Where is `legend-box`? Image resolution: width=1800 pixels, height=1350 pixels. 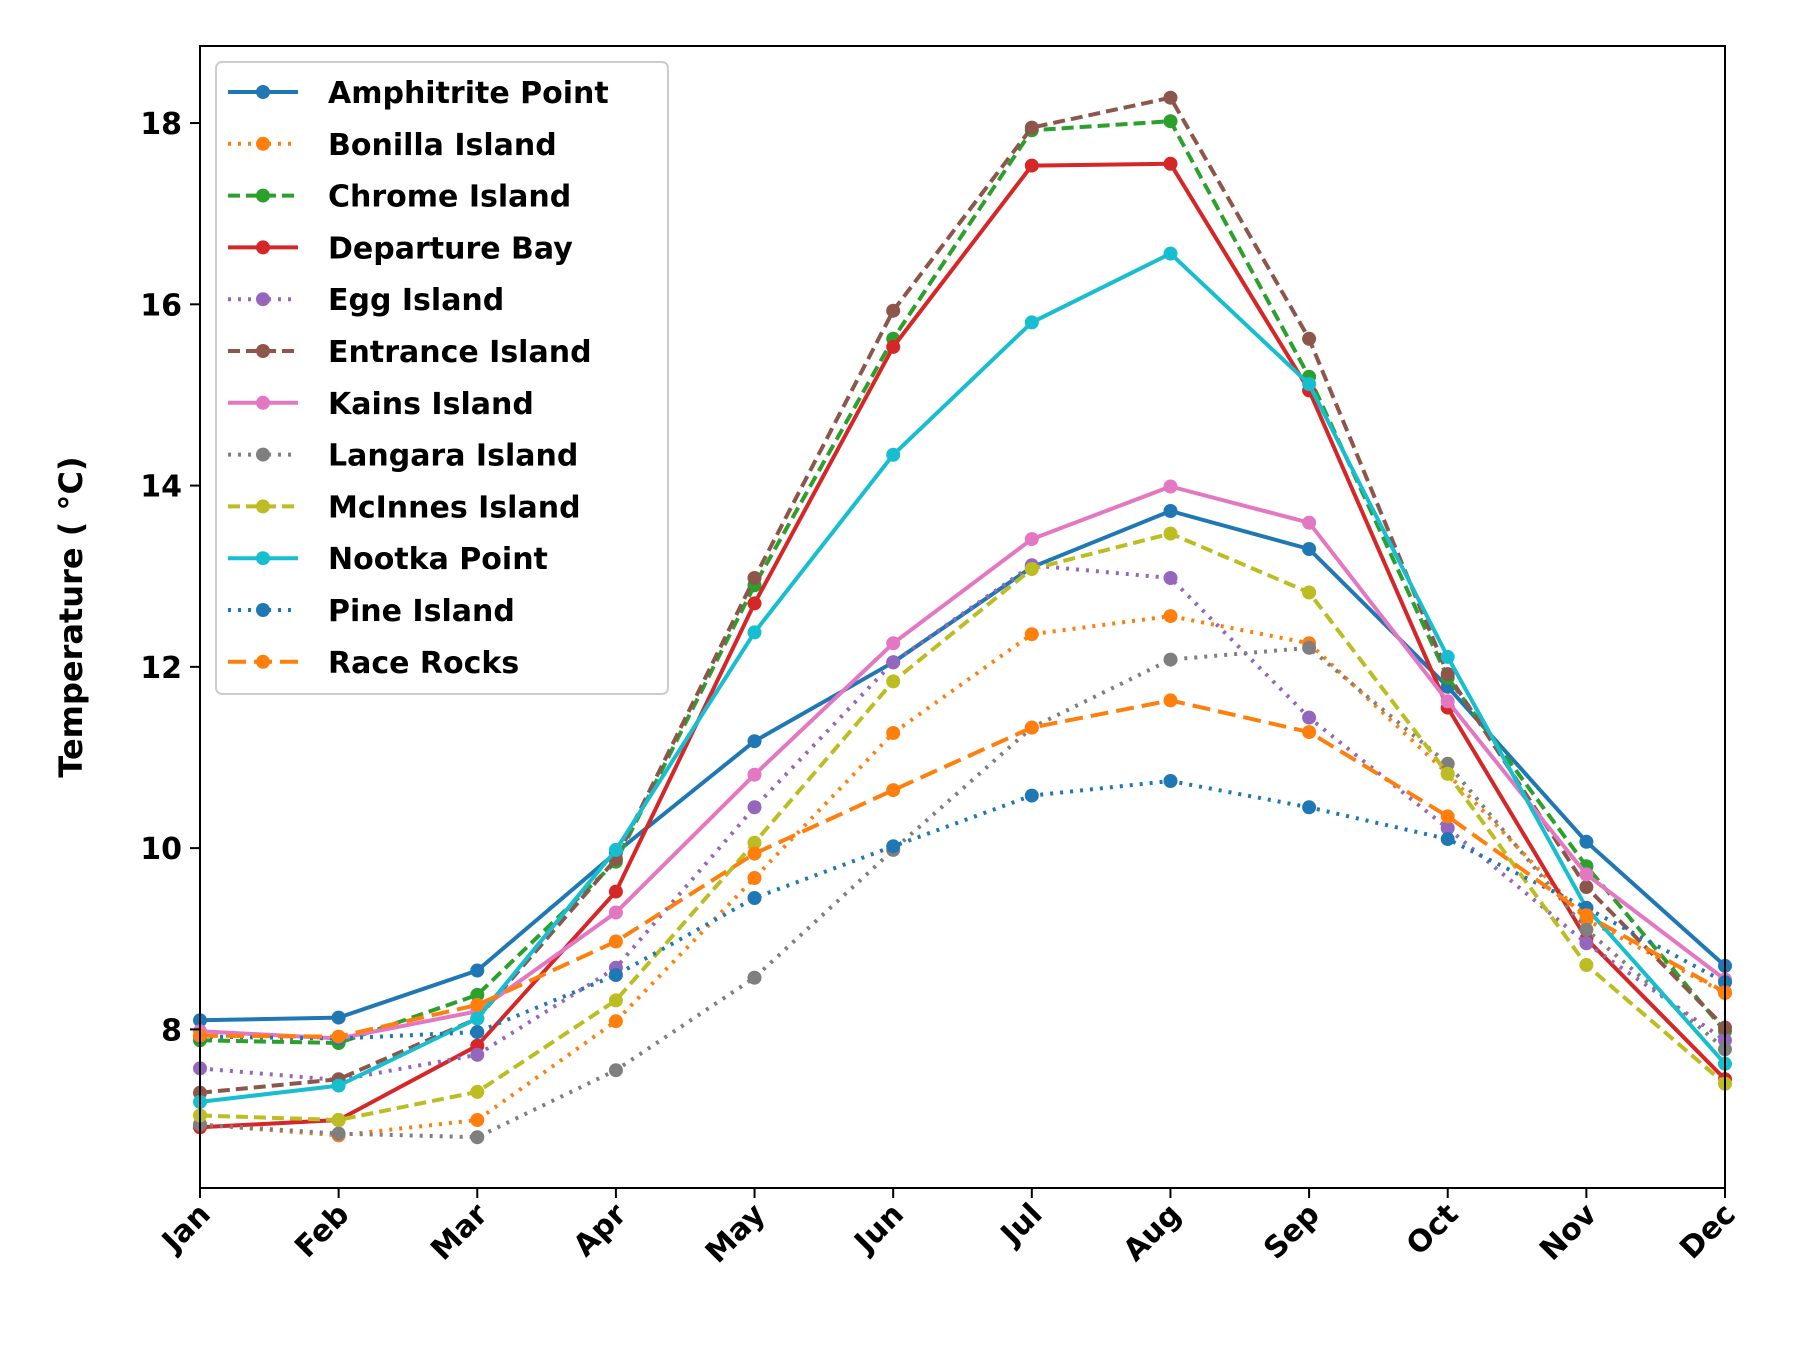 legend-box is located at coordinates (442, 378).